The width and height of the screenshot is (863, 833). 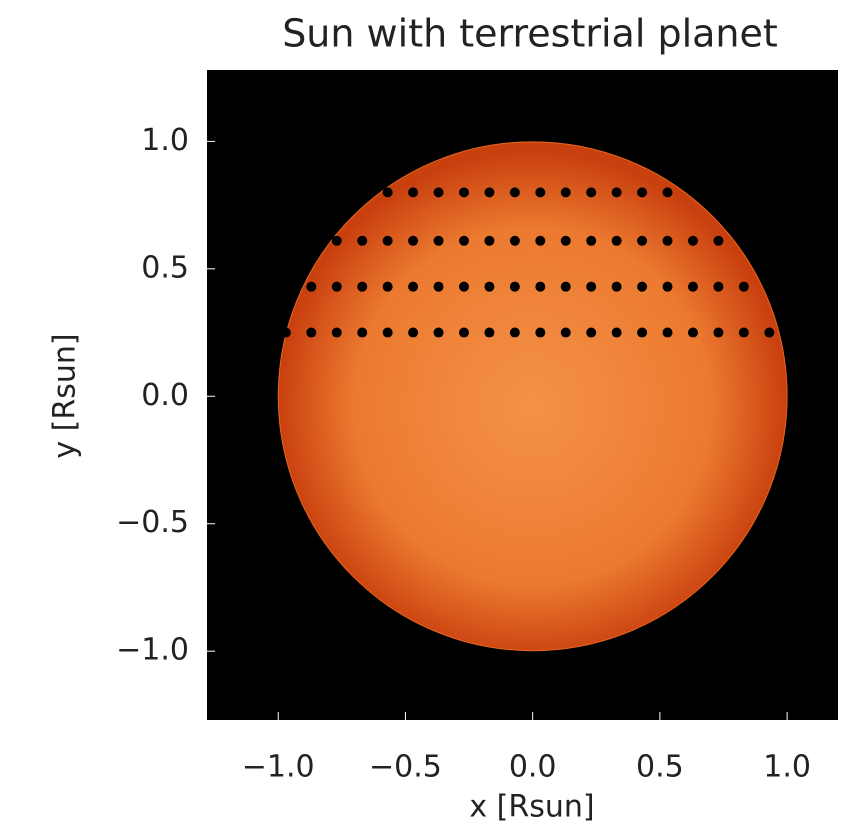 I want to click on y-tick-label: −0.5, so click(x=152, y=522).